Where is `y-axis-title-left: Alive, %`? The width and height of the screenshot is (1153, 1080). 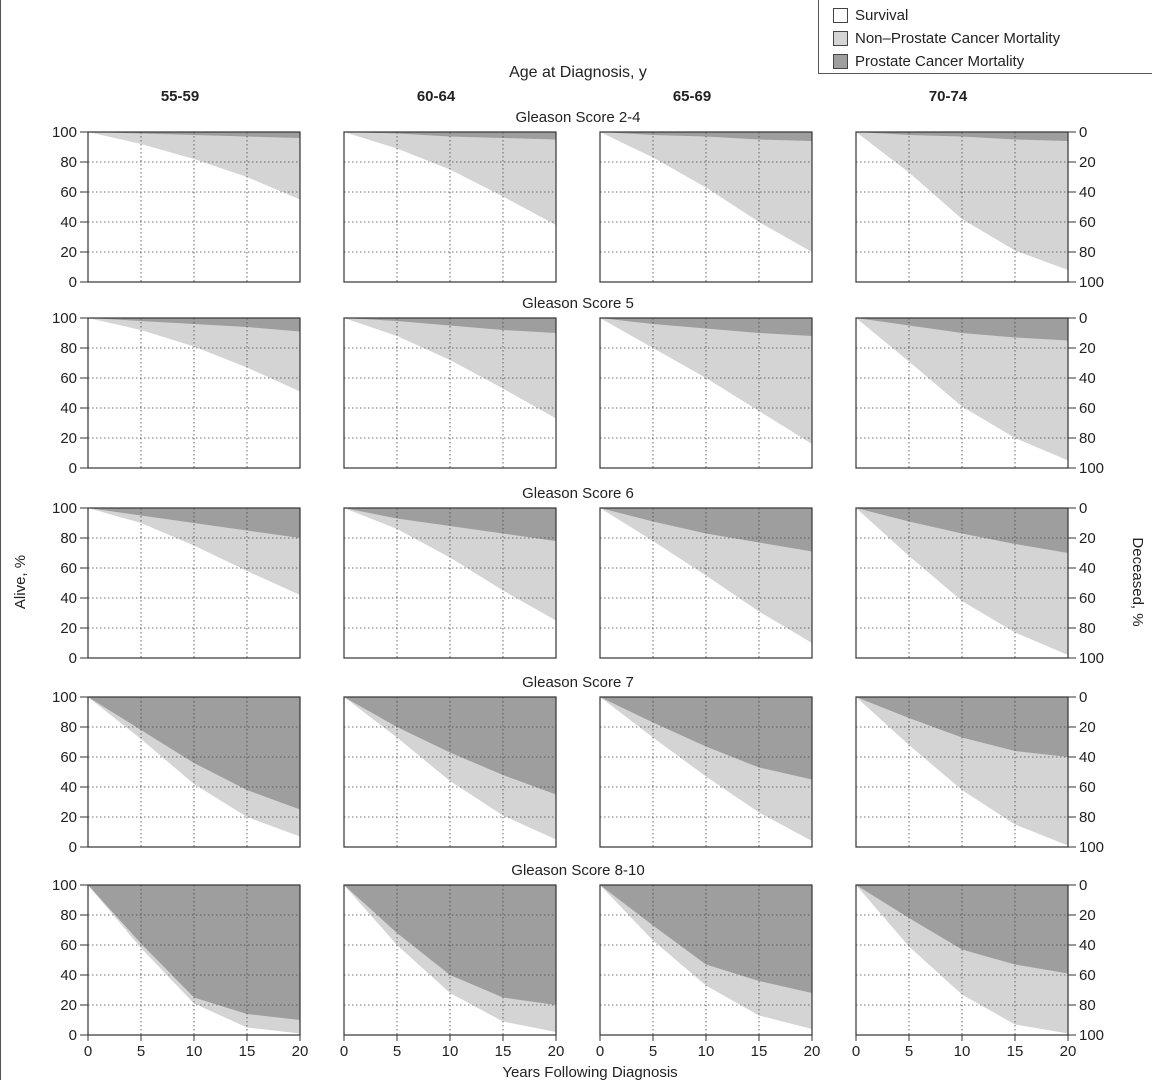
y-axis-title-left: Alive, % is located at coordinates (20, 582).